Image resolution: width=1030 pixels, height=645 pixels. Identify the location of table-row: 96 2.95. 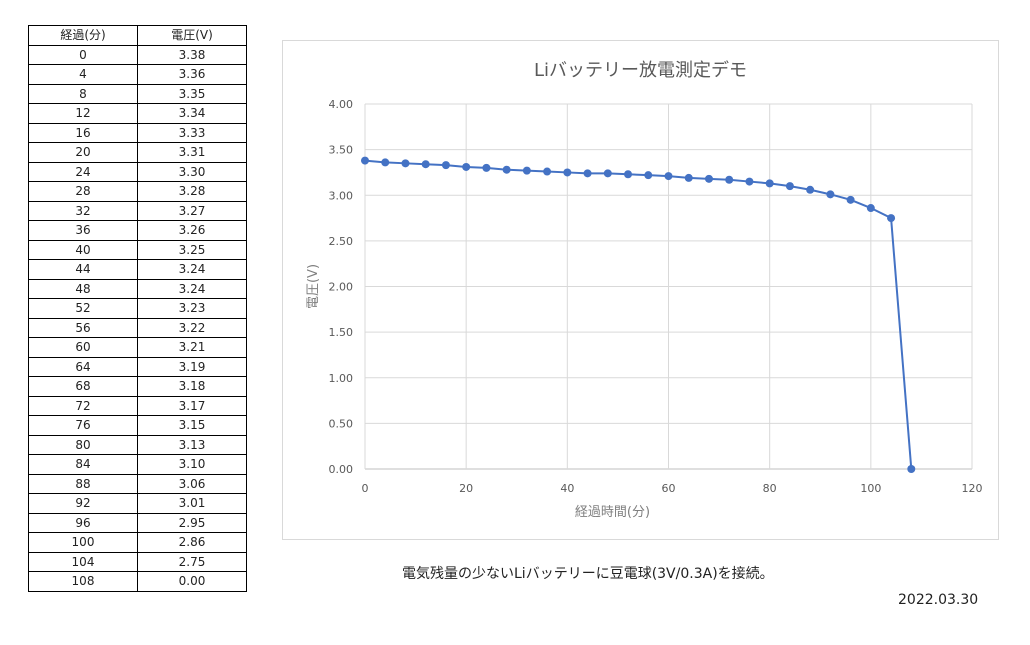
(137, 522).